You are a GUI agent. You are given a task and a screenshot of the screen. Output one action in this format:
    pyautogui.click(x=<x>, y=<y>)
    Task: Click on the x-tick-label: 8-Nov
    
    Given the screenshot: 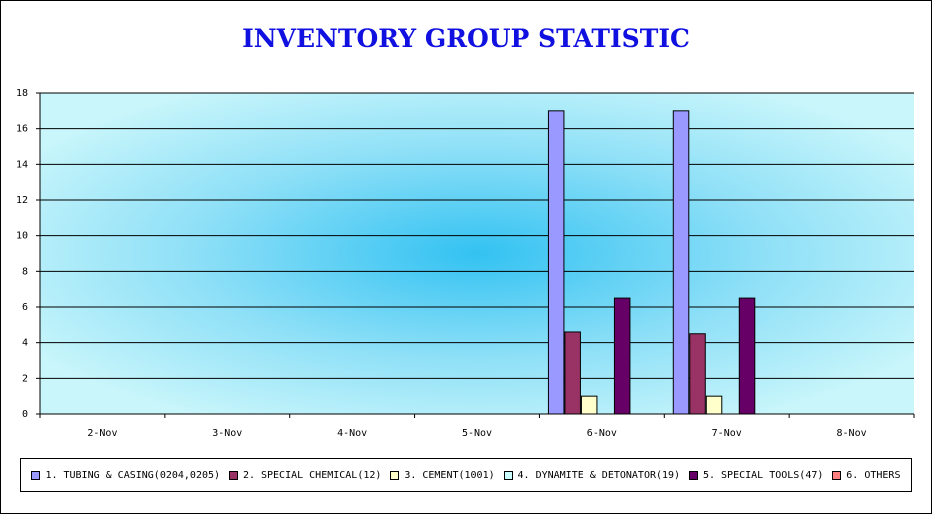 What is the action you would take?
    pyautogui.click(x=852, y=433)
    